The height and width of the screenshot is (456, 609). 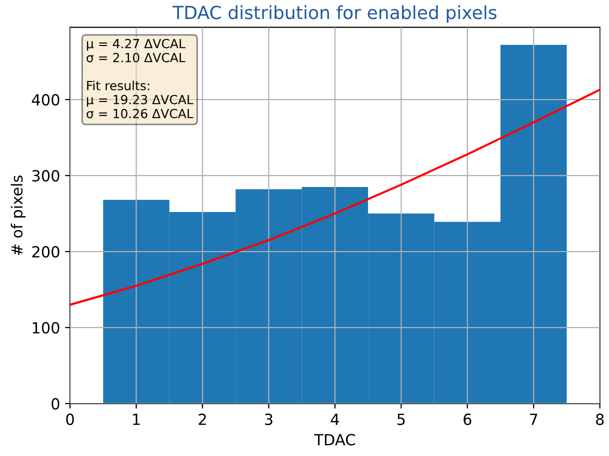 What do you see at coordinates (334, 14) in the screenshot?
I see `chart-title: TDAC distribution for enabled pixels` at bounding box center [334, 14].